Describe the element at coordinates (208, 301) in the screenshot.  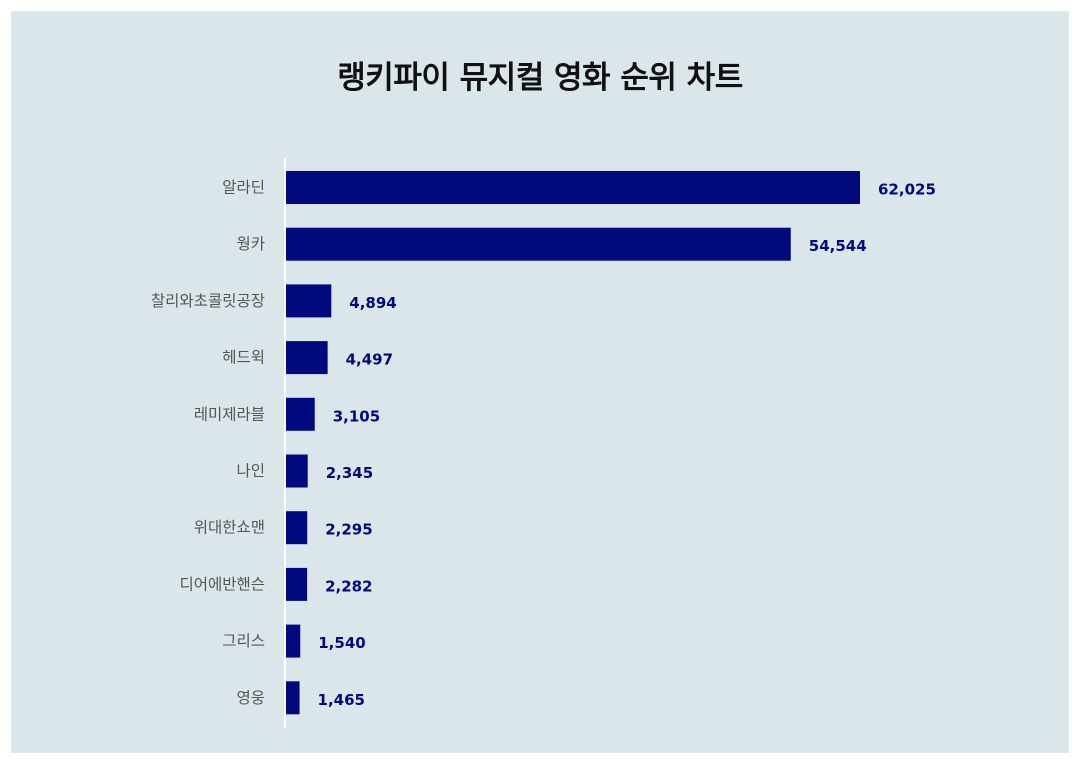
I see `category-label: 찰리와초콜릿공장` at that location.